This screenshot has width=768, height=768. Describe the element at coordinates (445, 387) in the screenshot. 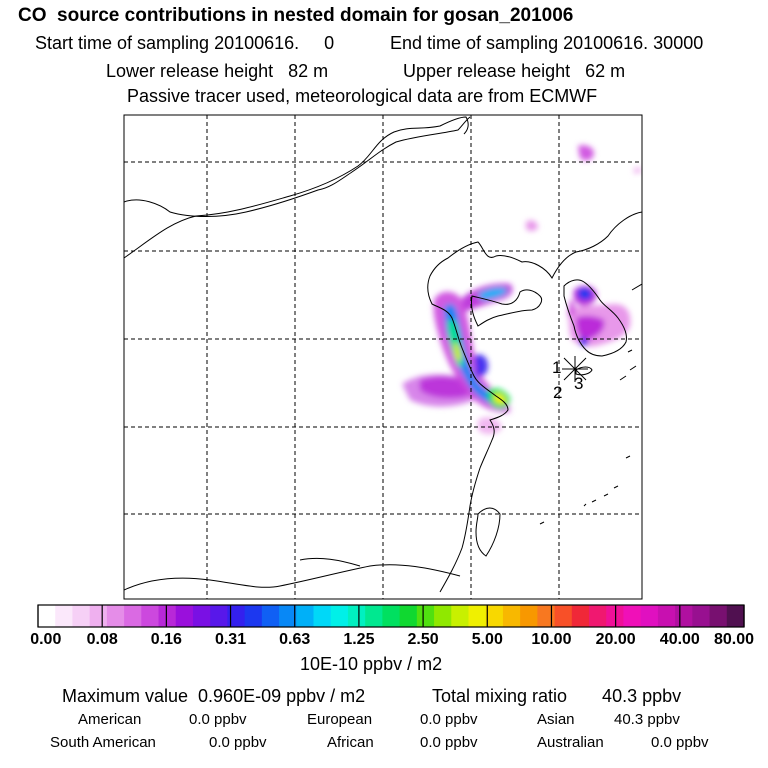

I see `plume-west-core` at that location.